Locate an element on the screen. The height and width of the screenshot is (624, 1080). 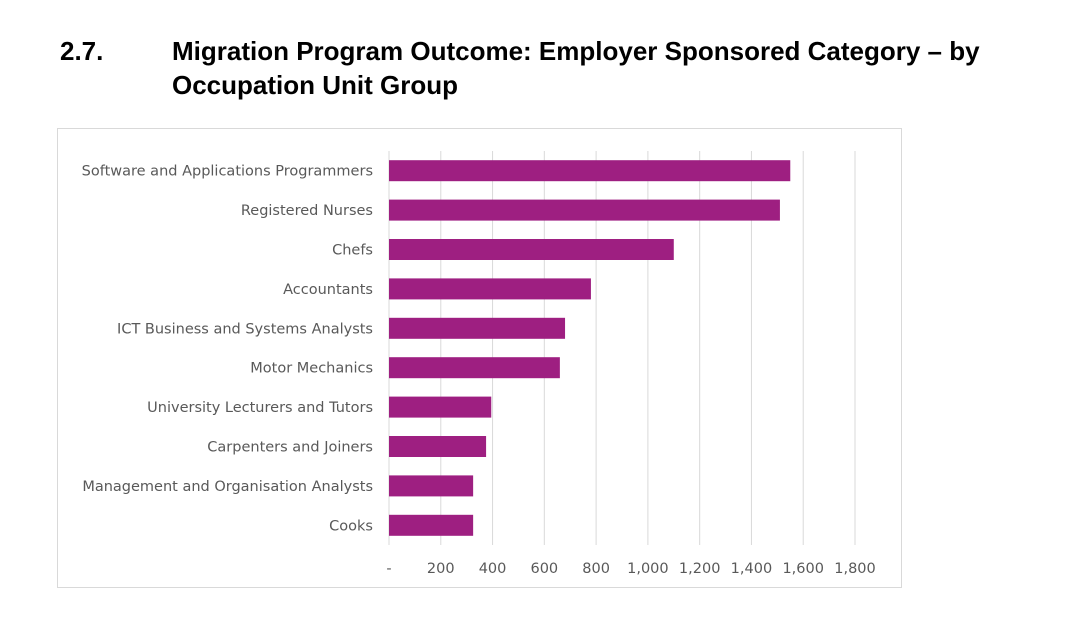
x-axis-tick-labels: - 200 400 600 800 1,000 1,200 1,400 1,600 1,800 is located at coordinates (630, 569).